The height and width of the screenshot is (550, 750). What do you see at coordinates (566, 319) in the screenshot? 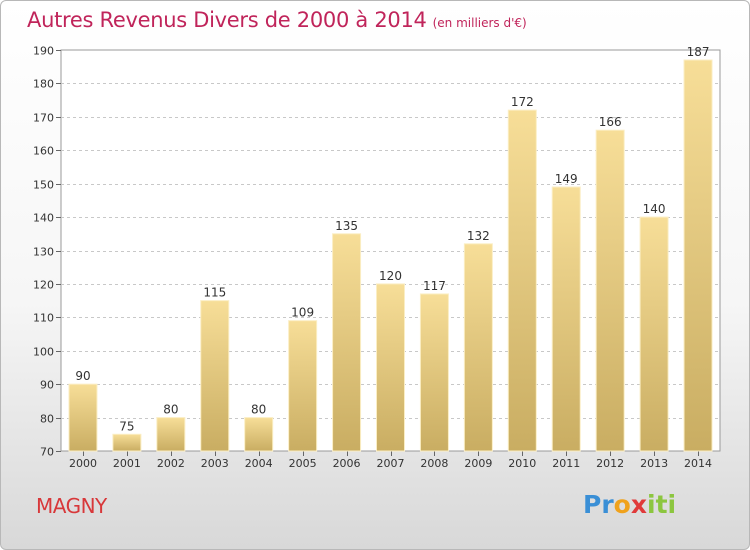
I see `bar-2011` at bounding box center [566, 319].